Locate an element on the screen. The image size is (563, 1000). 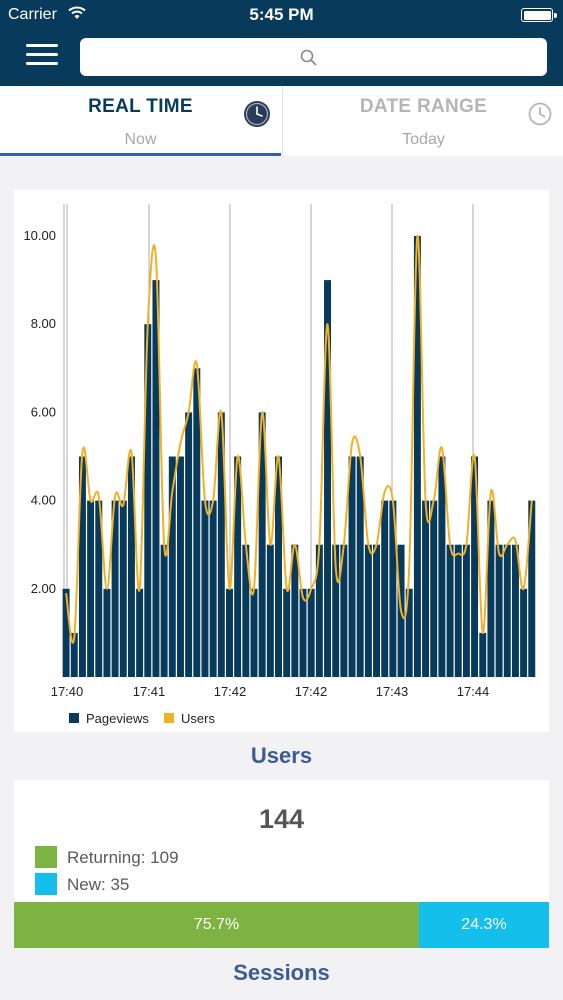
legend-users-label: Users is located at coordinates (198, 718).